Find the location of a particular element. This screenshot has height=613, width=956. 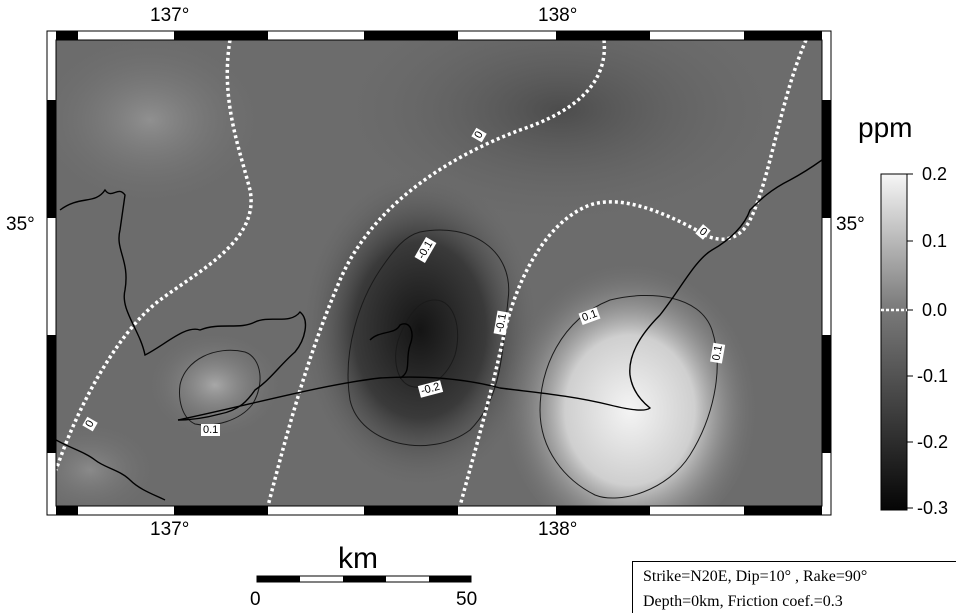

lon-label-top-137: 137° is located at coordinates (170, 15).